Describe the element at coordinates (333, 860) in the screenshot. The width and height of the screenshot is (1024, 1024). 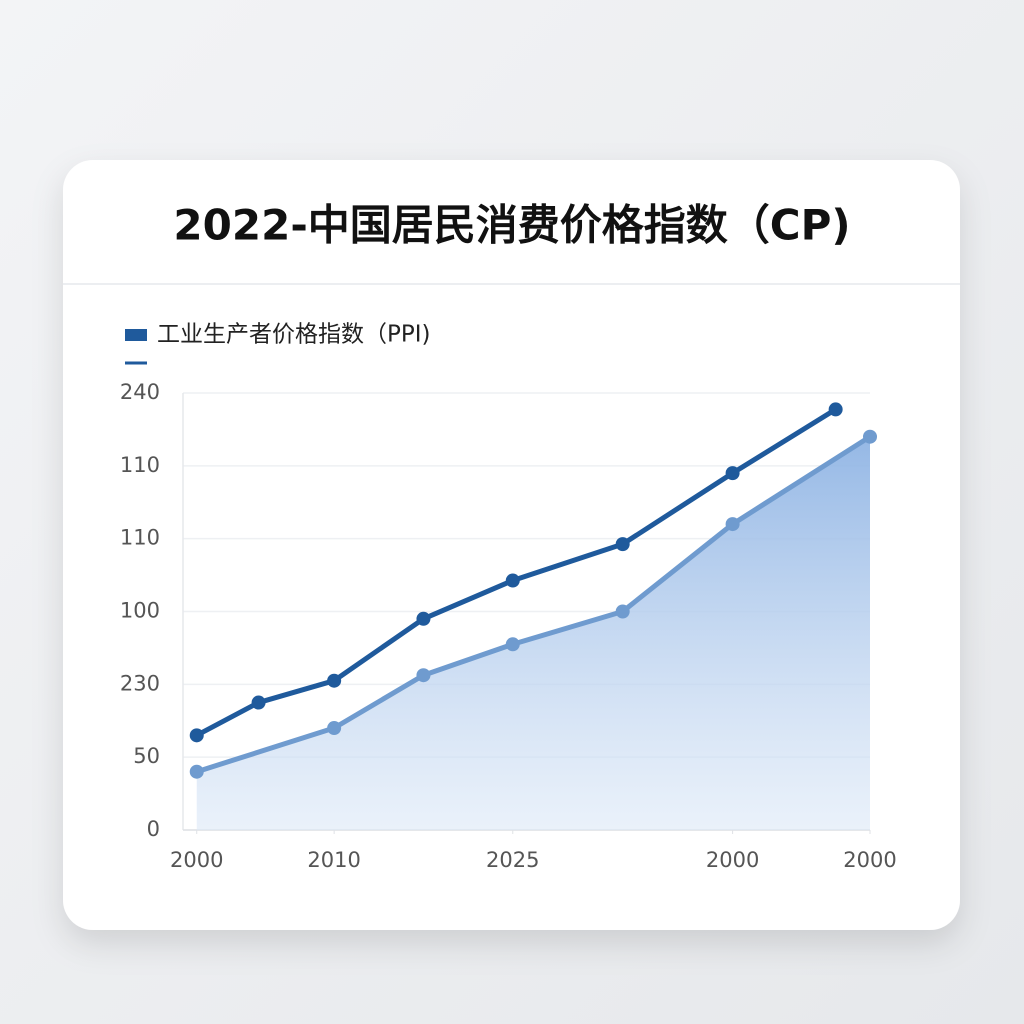
I see `x-tick-label: 2010` at that location.